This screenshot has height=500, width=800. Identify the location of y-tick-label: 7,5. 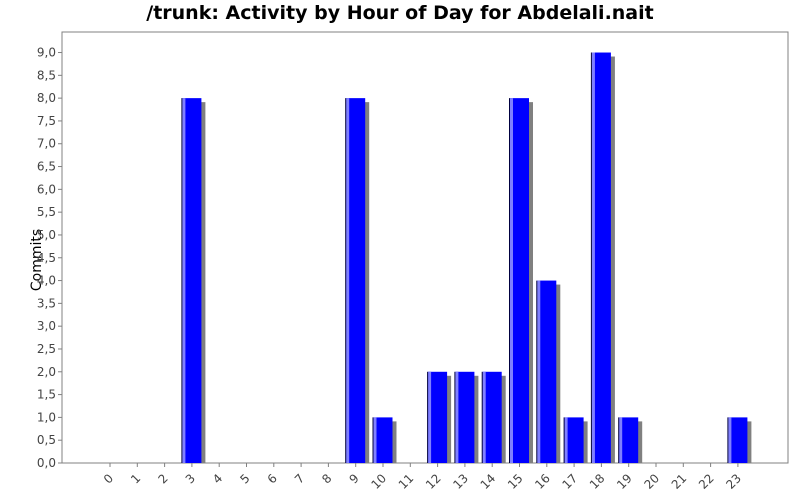
(46, 121).